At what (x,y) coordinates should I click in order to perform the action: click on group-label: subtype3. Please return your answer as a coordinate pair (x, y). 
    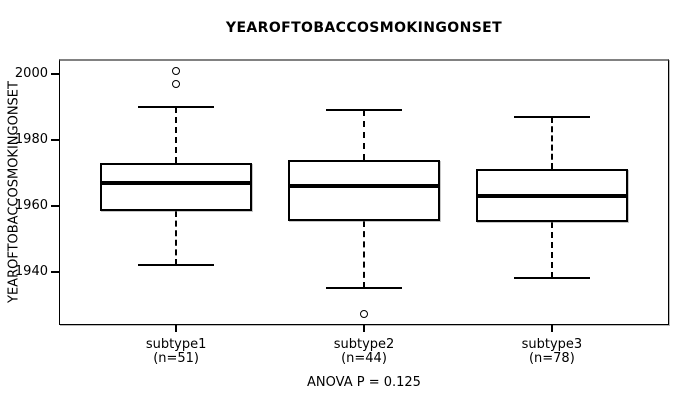
    Looking at the image, I should click on (552, 344).